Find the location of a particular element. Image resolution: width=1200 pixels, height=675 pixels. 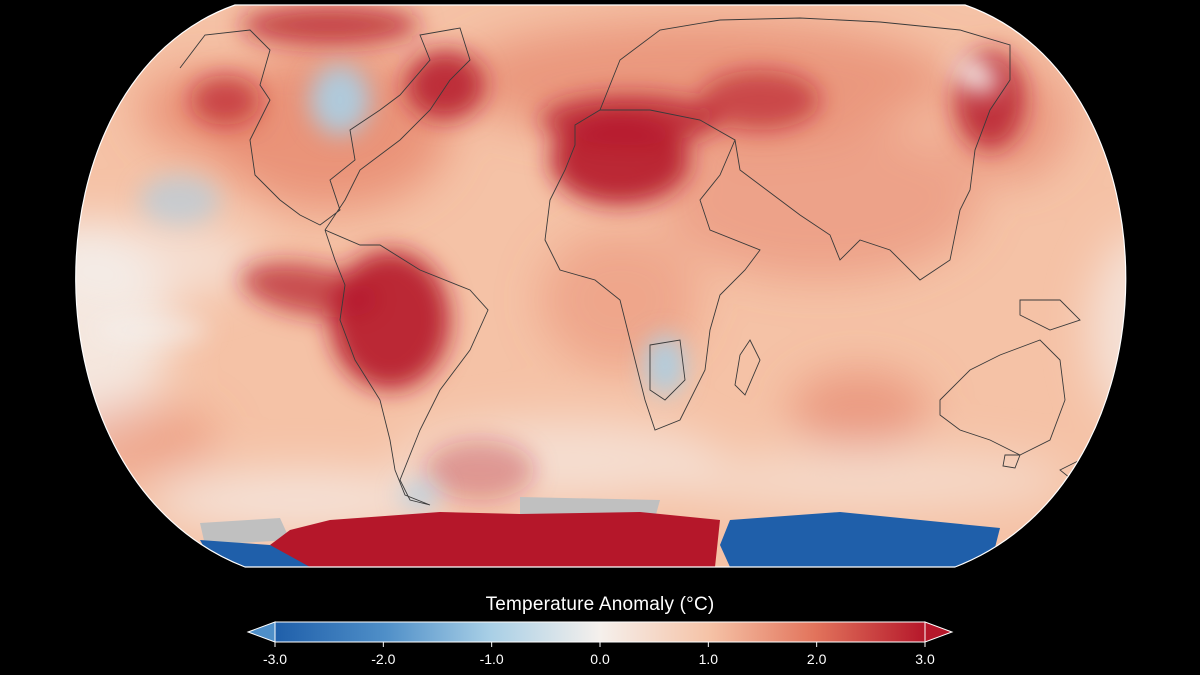

colorbar-tick-label: -1.0 is located at coordinates (491, 659).